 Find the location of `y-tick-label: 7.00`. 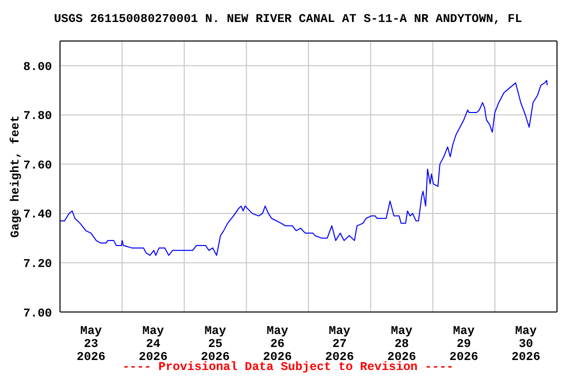

y-tick-label: 7.00 is located at coordinates (37, 313).